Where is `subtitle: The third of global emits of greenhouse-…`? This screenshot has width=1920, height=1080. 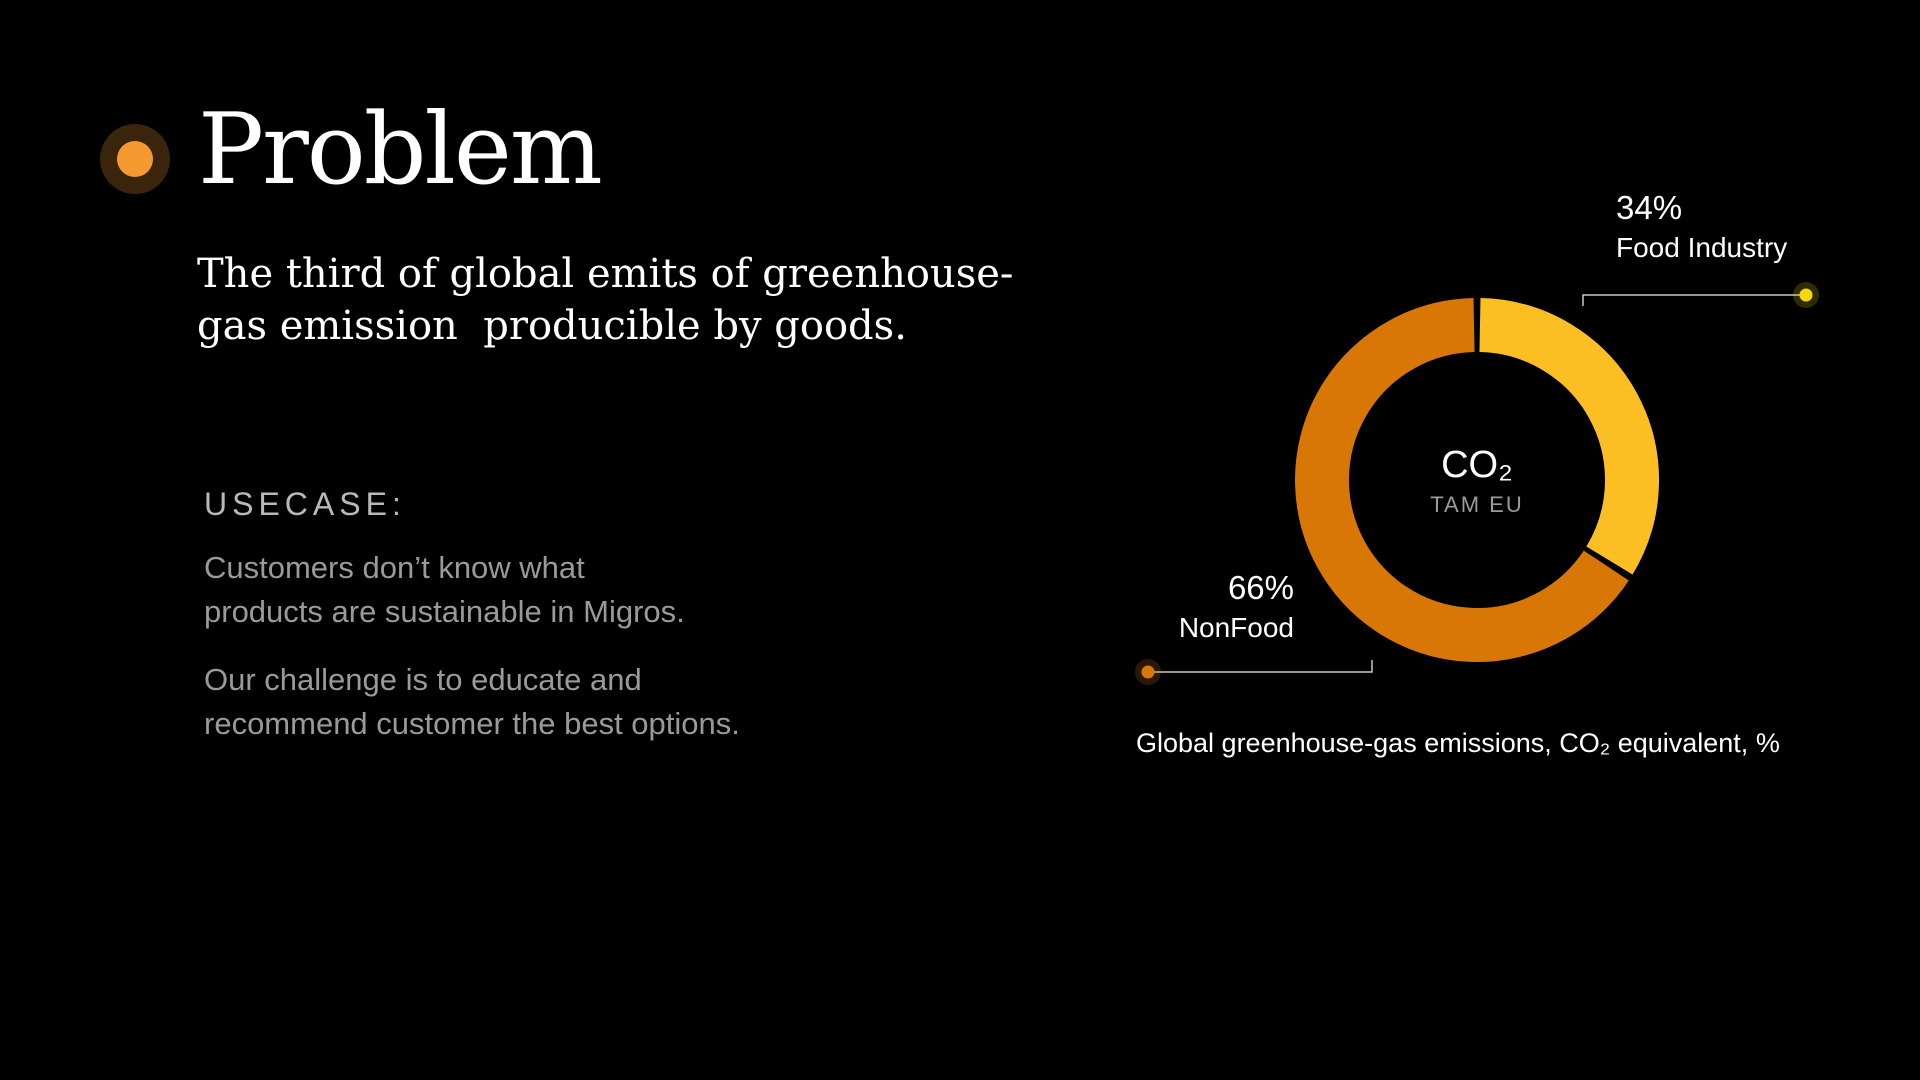
subtitle: The third of global emits of greenhouse-… is located at coordinates (605, 300).